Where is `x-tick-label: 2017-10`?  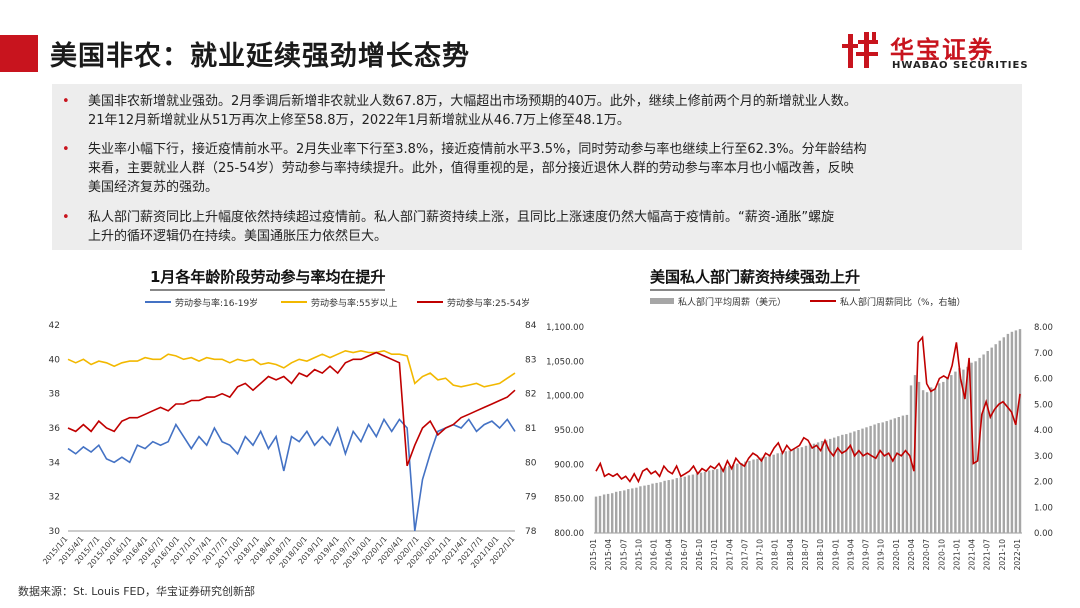 x-tick-label: 2017-10 is located at coordinates (760, 555).